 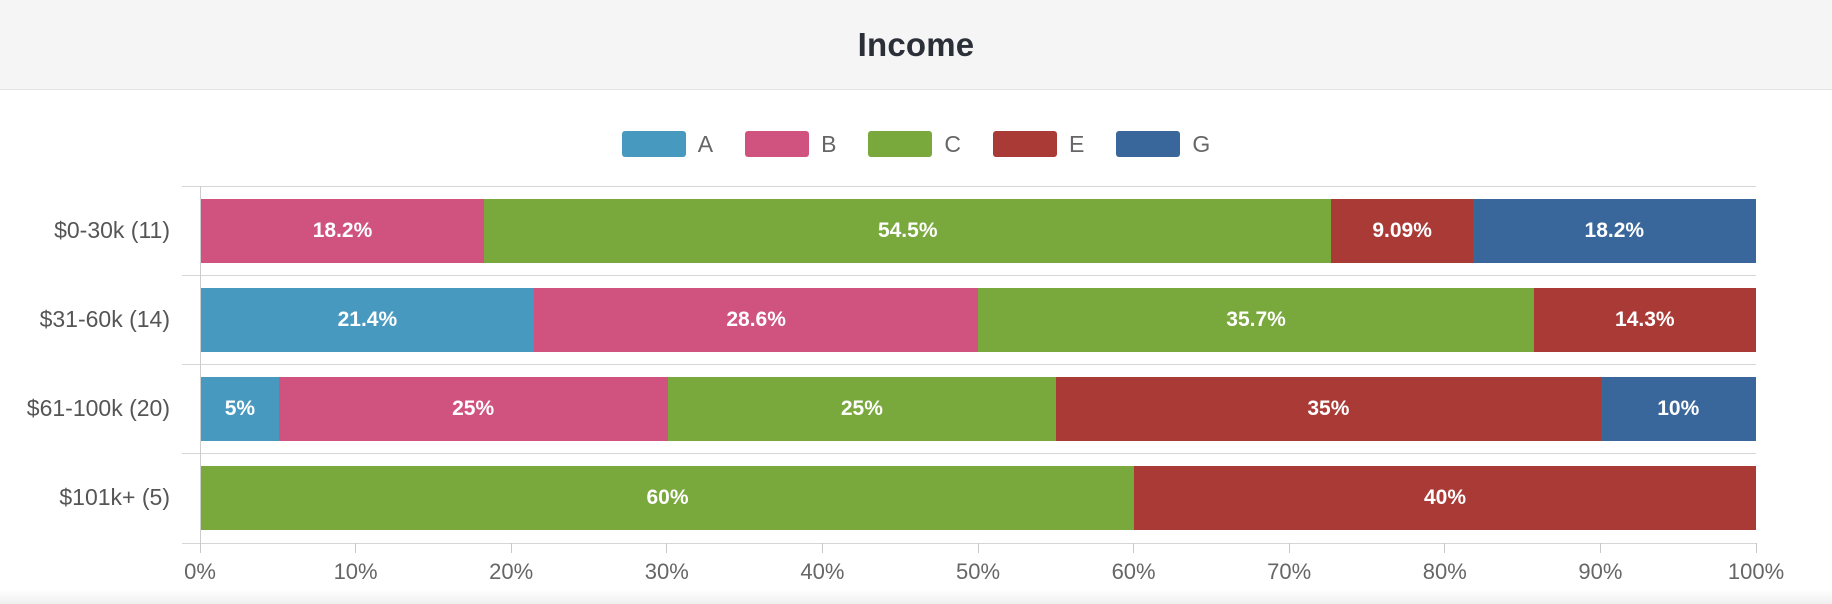 I want to click on bar-value-label: 35%, so click(x=1328, y=409).